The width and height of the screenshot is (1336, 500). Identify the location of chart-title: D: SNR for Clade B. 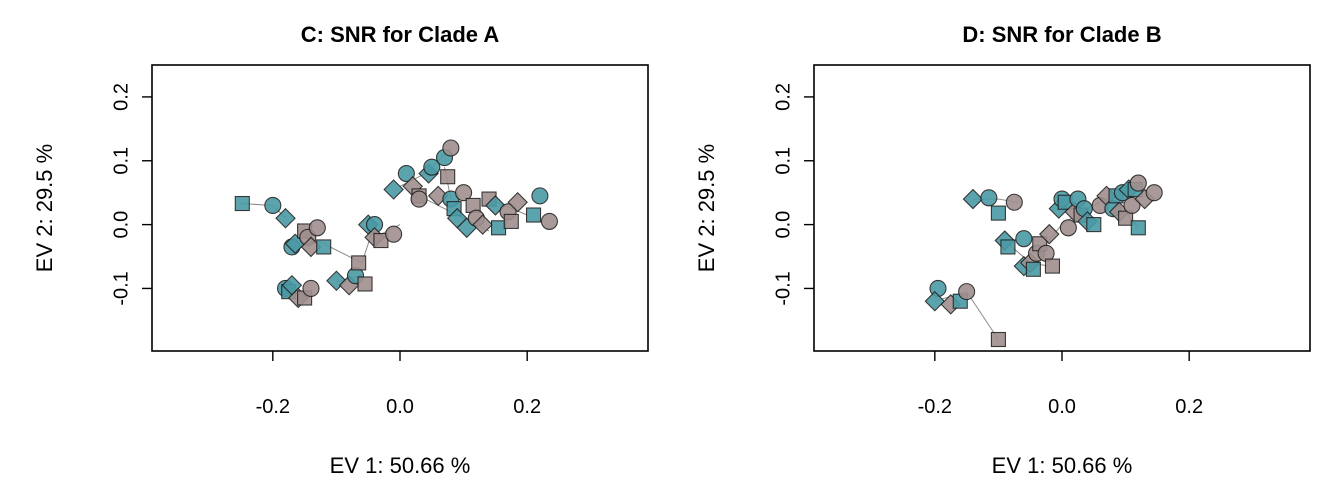
(1061, 34).